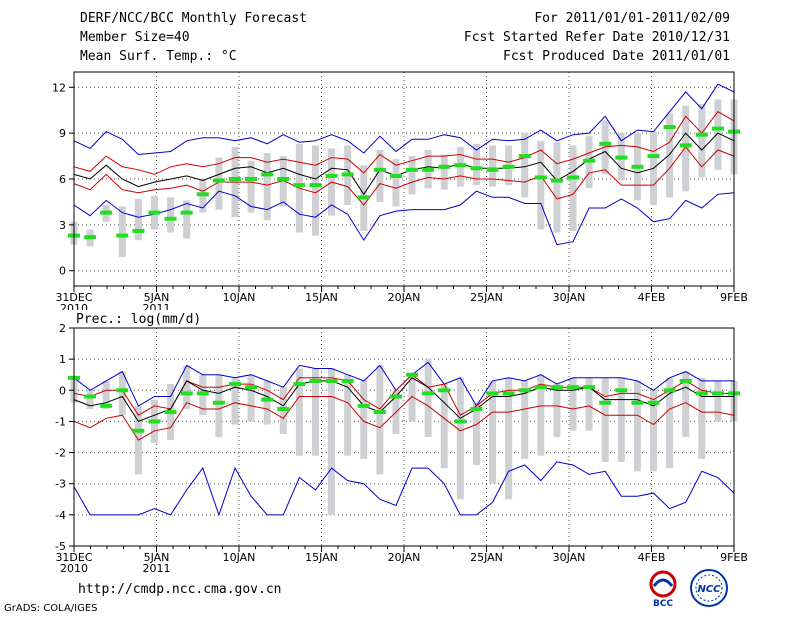 Image resolution: width=800 pixels, height=618 pixels. Describe the element at coordinates (157, 568) in the screenshot. I see `prec-xtick-sublabel: 2011` at that location.